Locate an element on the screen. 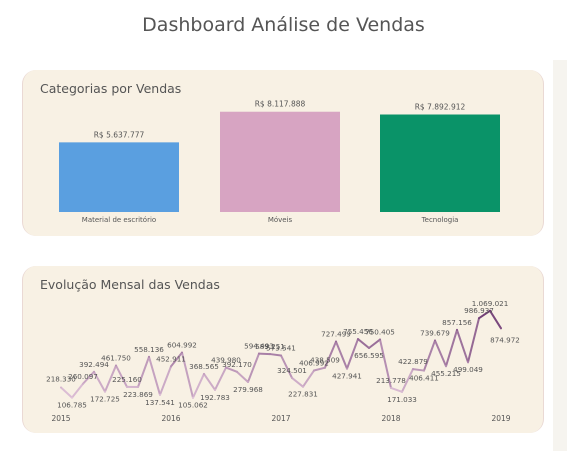 The width and height of the screenshot is (567, 451). x-tick-label: 2017 is located at coordinates (280, 418).